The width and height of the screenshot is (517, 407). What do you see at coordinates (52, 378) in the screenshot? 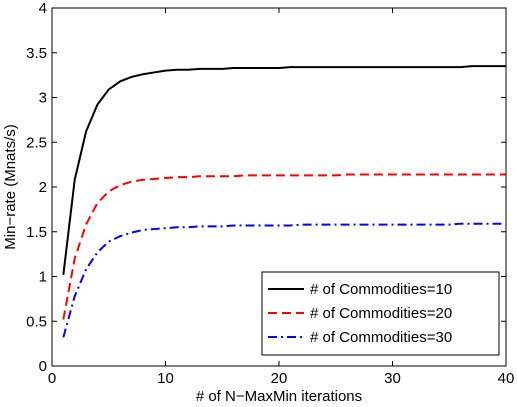
I see `x-tick-label: 0` at bounding box center [52, 378].